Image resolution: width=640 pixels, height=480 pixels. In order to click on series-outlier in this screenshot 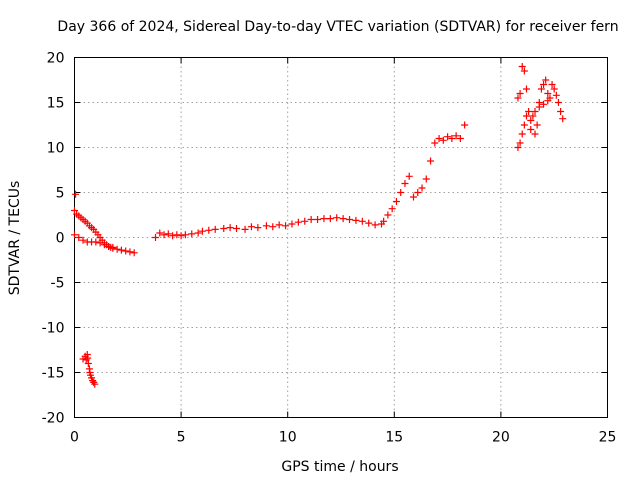, I will do `click(76, 194)`.